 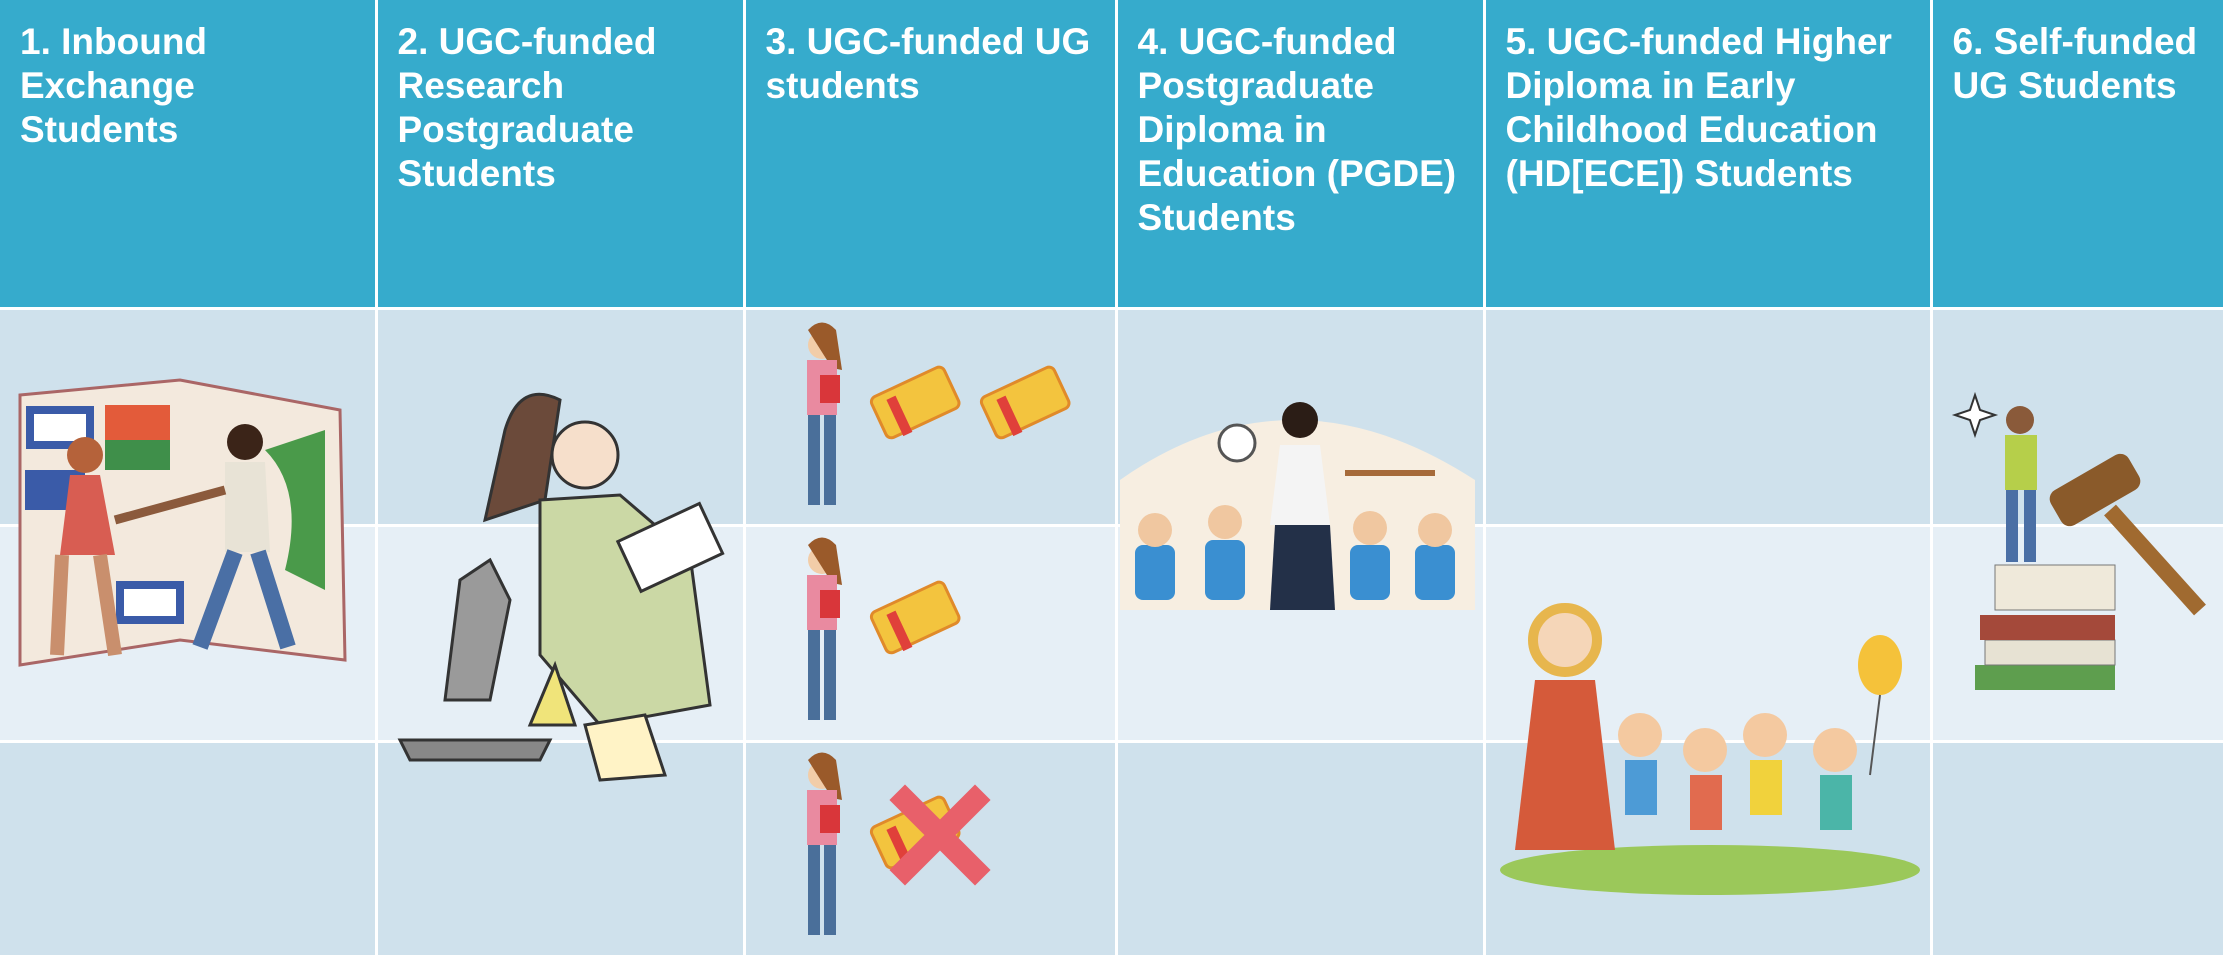 I want to click on voucher-illustration, so click(x=939, y=628).